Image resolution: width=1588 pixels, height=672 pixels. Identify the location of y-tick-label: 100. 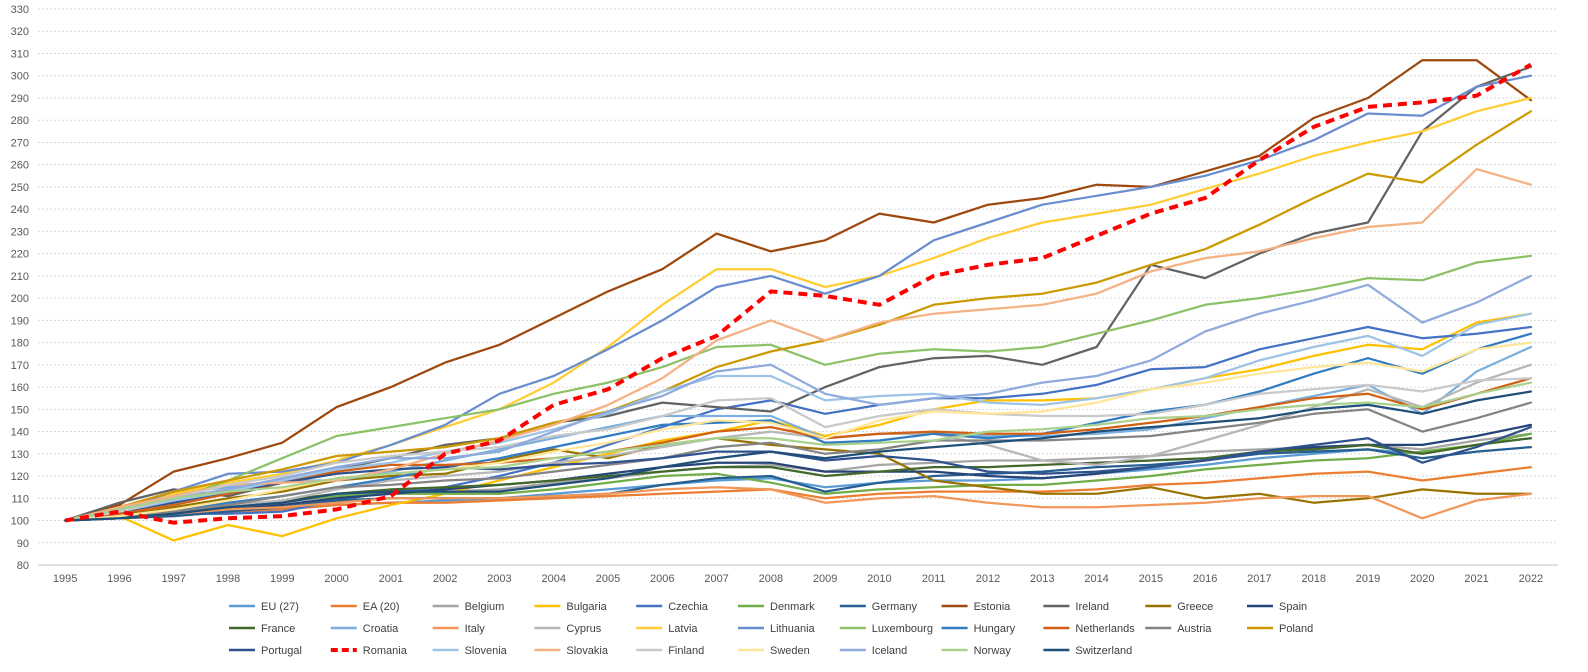
(20, 522).